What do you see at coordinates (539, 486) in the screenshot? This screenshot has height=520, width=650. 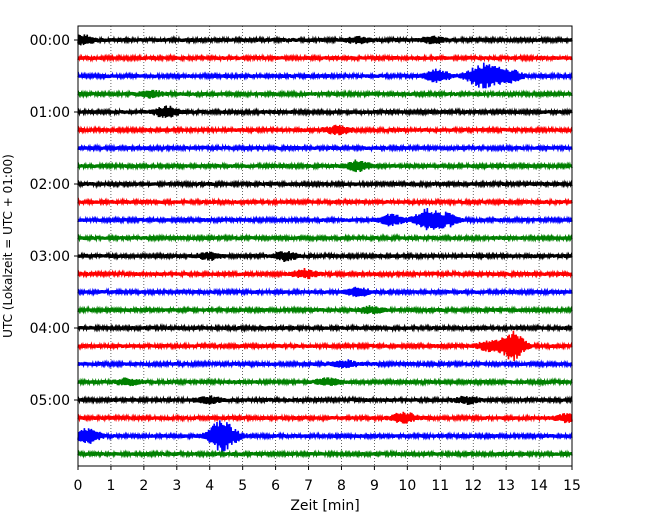 I see `x-tick-label: 14` at bounding box center [539, 486].